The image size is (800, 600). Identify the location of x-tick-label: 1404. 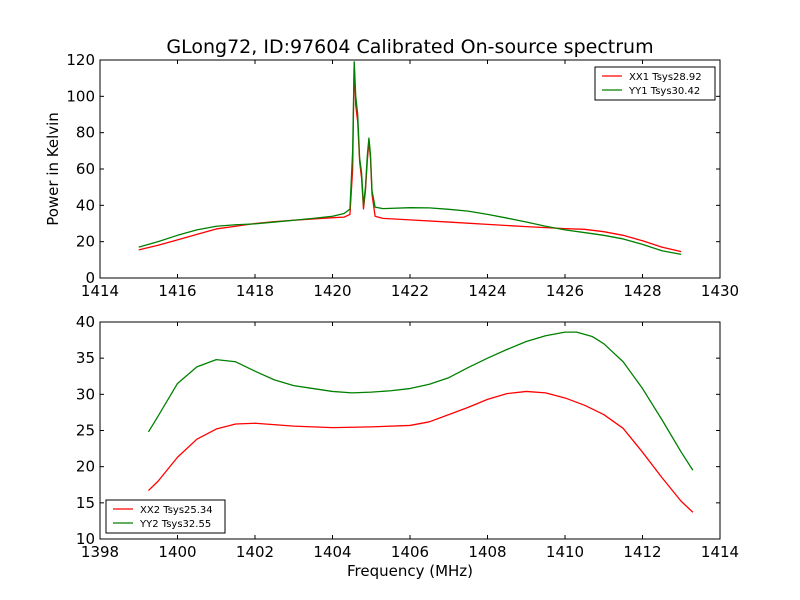
(332, 552).